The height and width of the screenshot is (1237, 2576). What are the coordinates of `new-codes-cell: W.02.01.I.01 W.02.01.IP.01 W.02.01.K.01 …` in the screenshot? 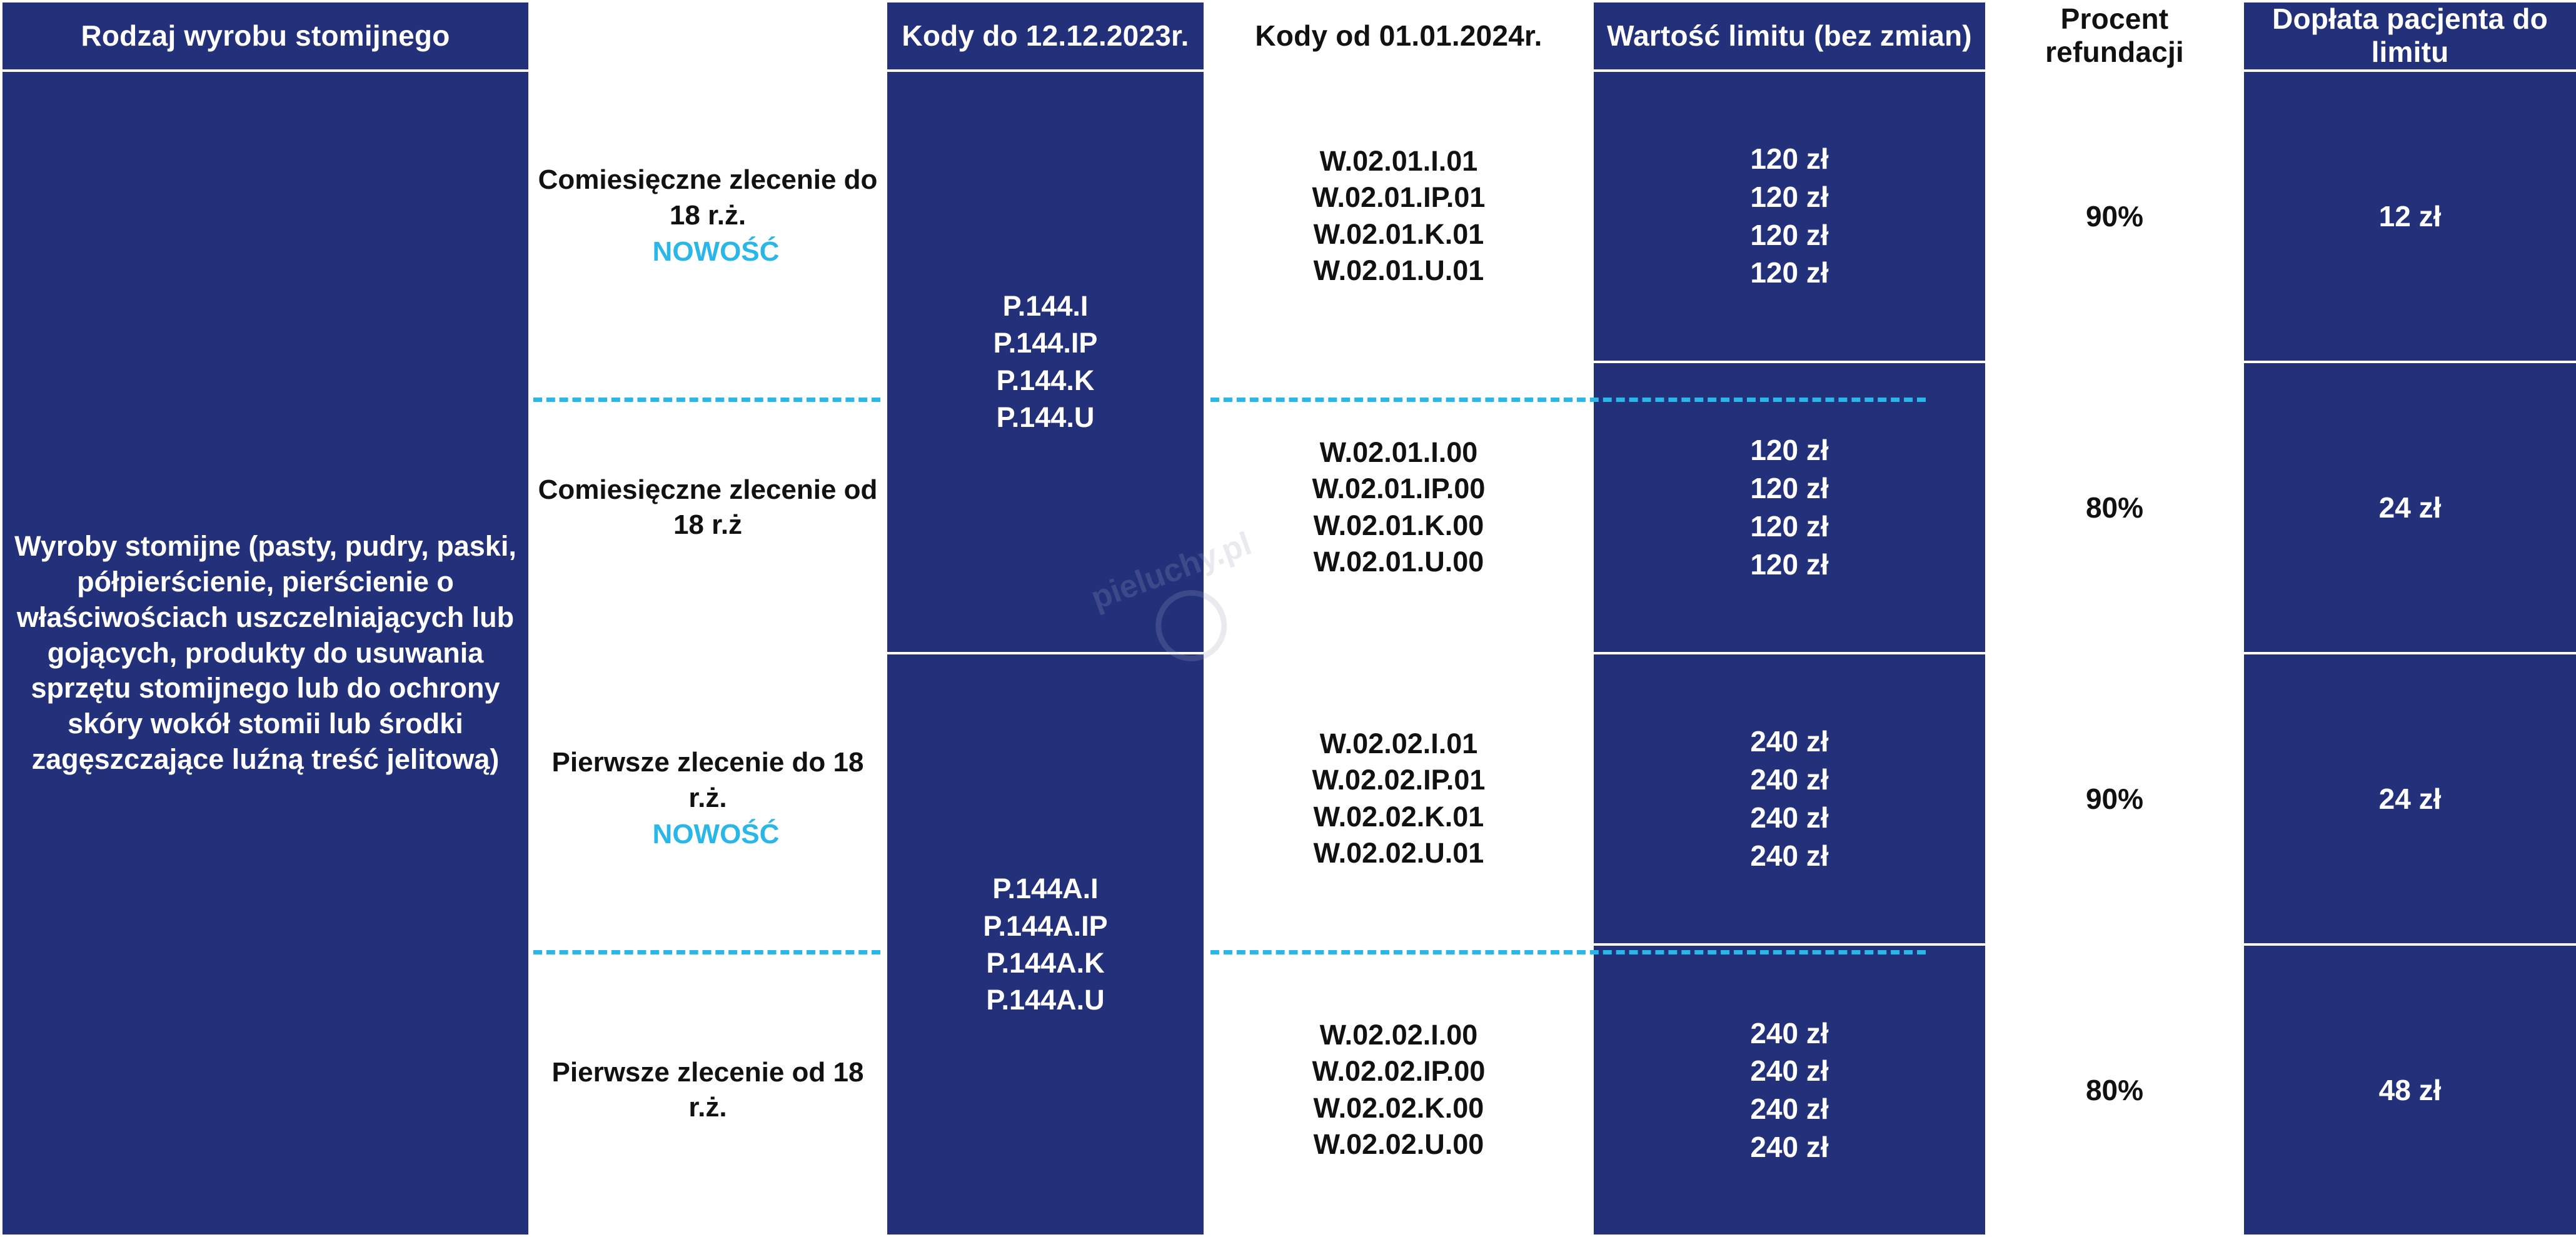 It's located at (1399, 216).